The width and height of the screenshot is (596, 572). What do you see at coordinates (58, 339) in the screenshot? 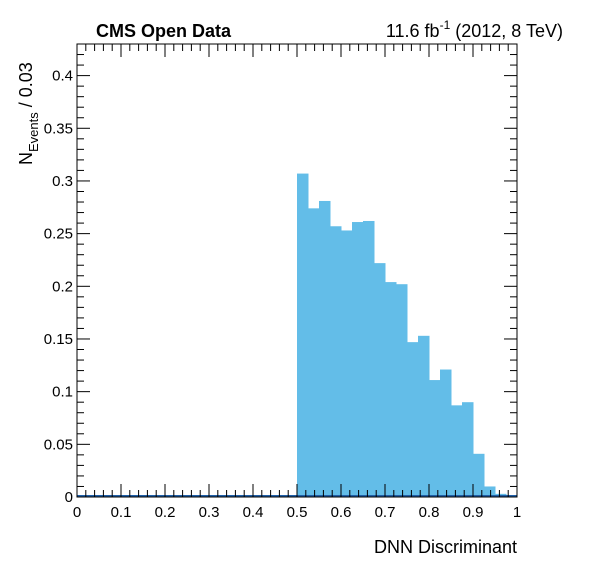
I see `y-tick-label: 0.15` at bounding box center [58, 339].